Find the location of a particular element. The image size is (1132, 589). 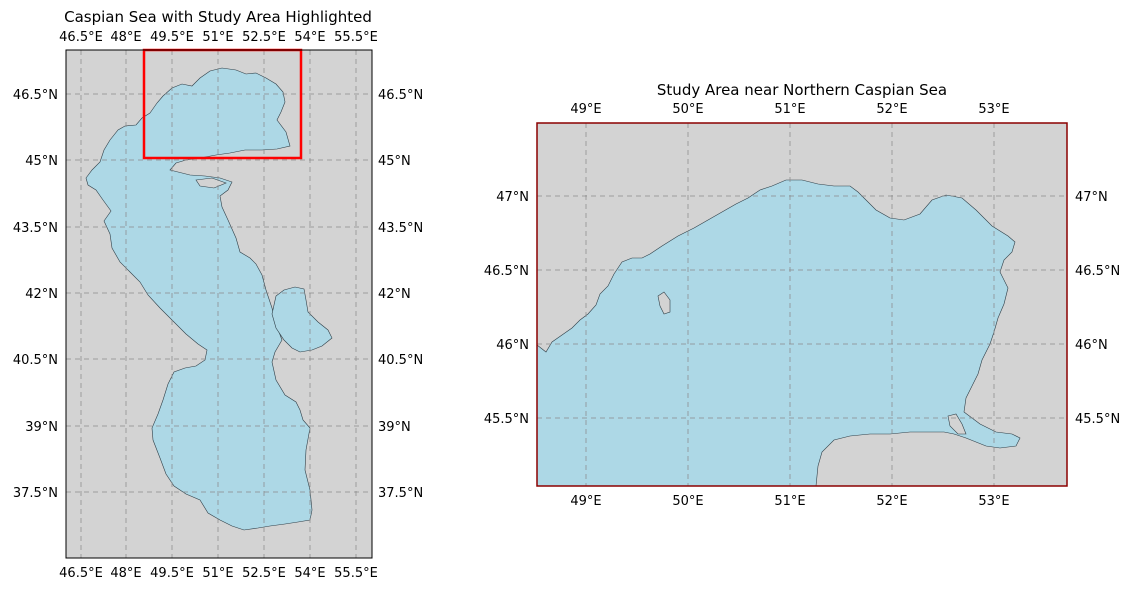

kara-bogaz-gol is located at coordinates (302, 319).